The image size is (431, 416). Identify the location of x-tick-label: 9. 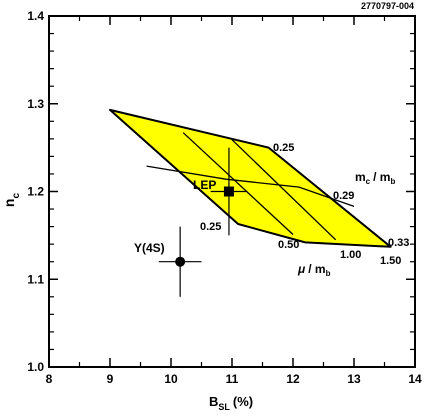
(110, 379).